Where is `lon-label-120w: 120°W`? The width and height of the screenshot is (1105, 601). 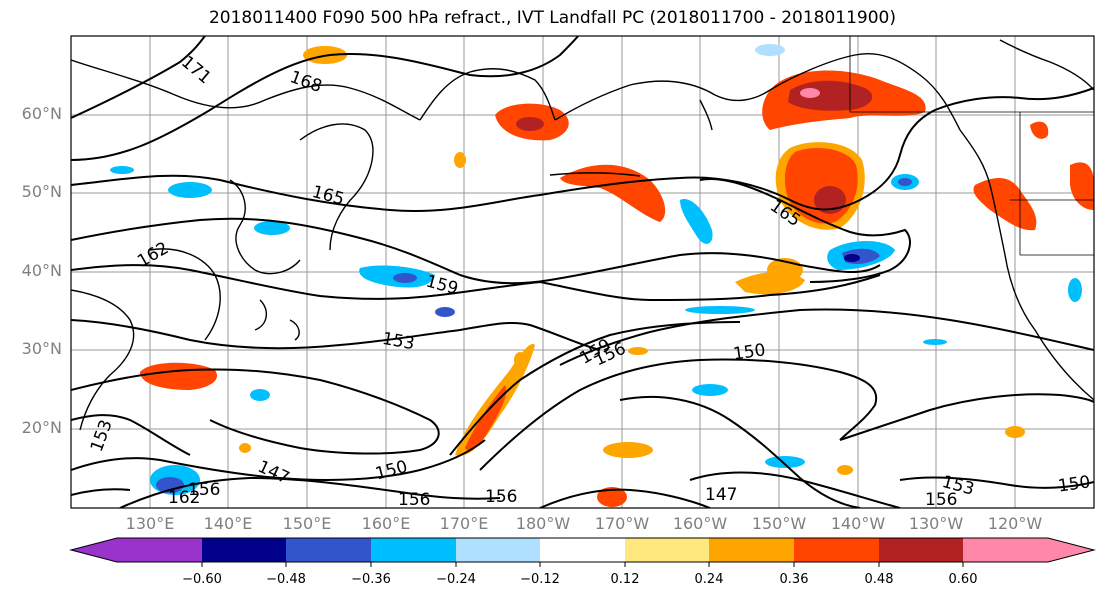 lon-label-120w: 120°W is located at coordinates (1015, 523).